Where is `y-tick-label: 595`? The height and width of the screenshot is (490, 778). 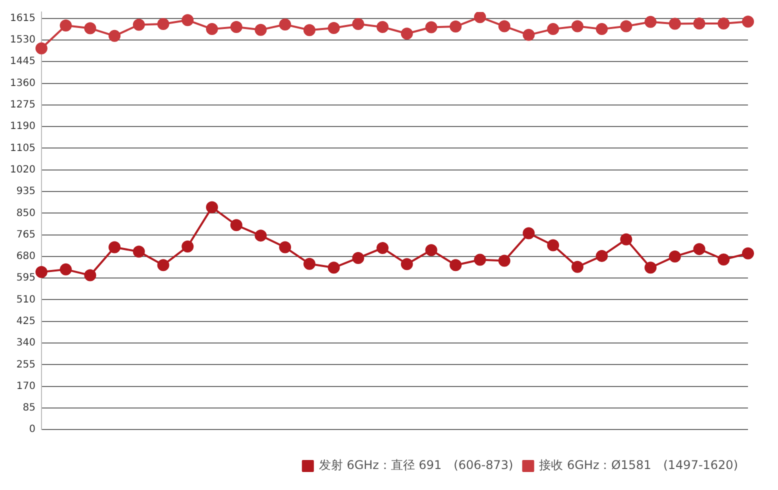 y-tick-label: 595 is located at coordinates (26, 278).